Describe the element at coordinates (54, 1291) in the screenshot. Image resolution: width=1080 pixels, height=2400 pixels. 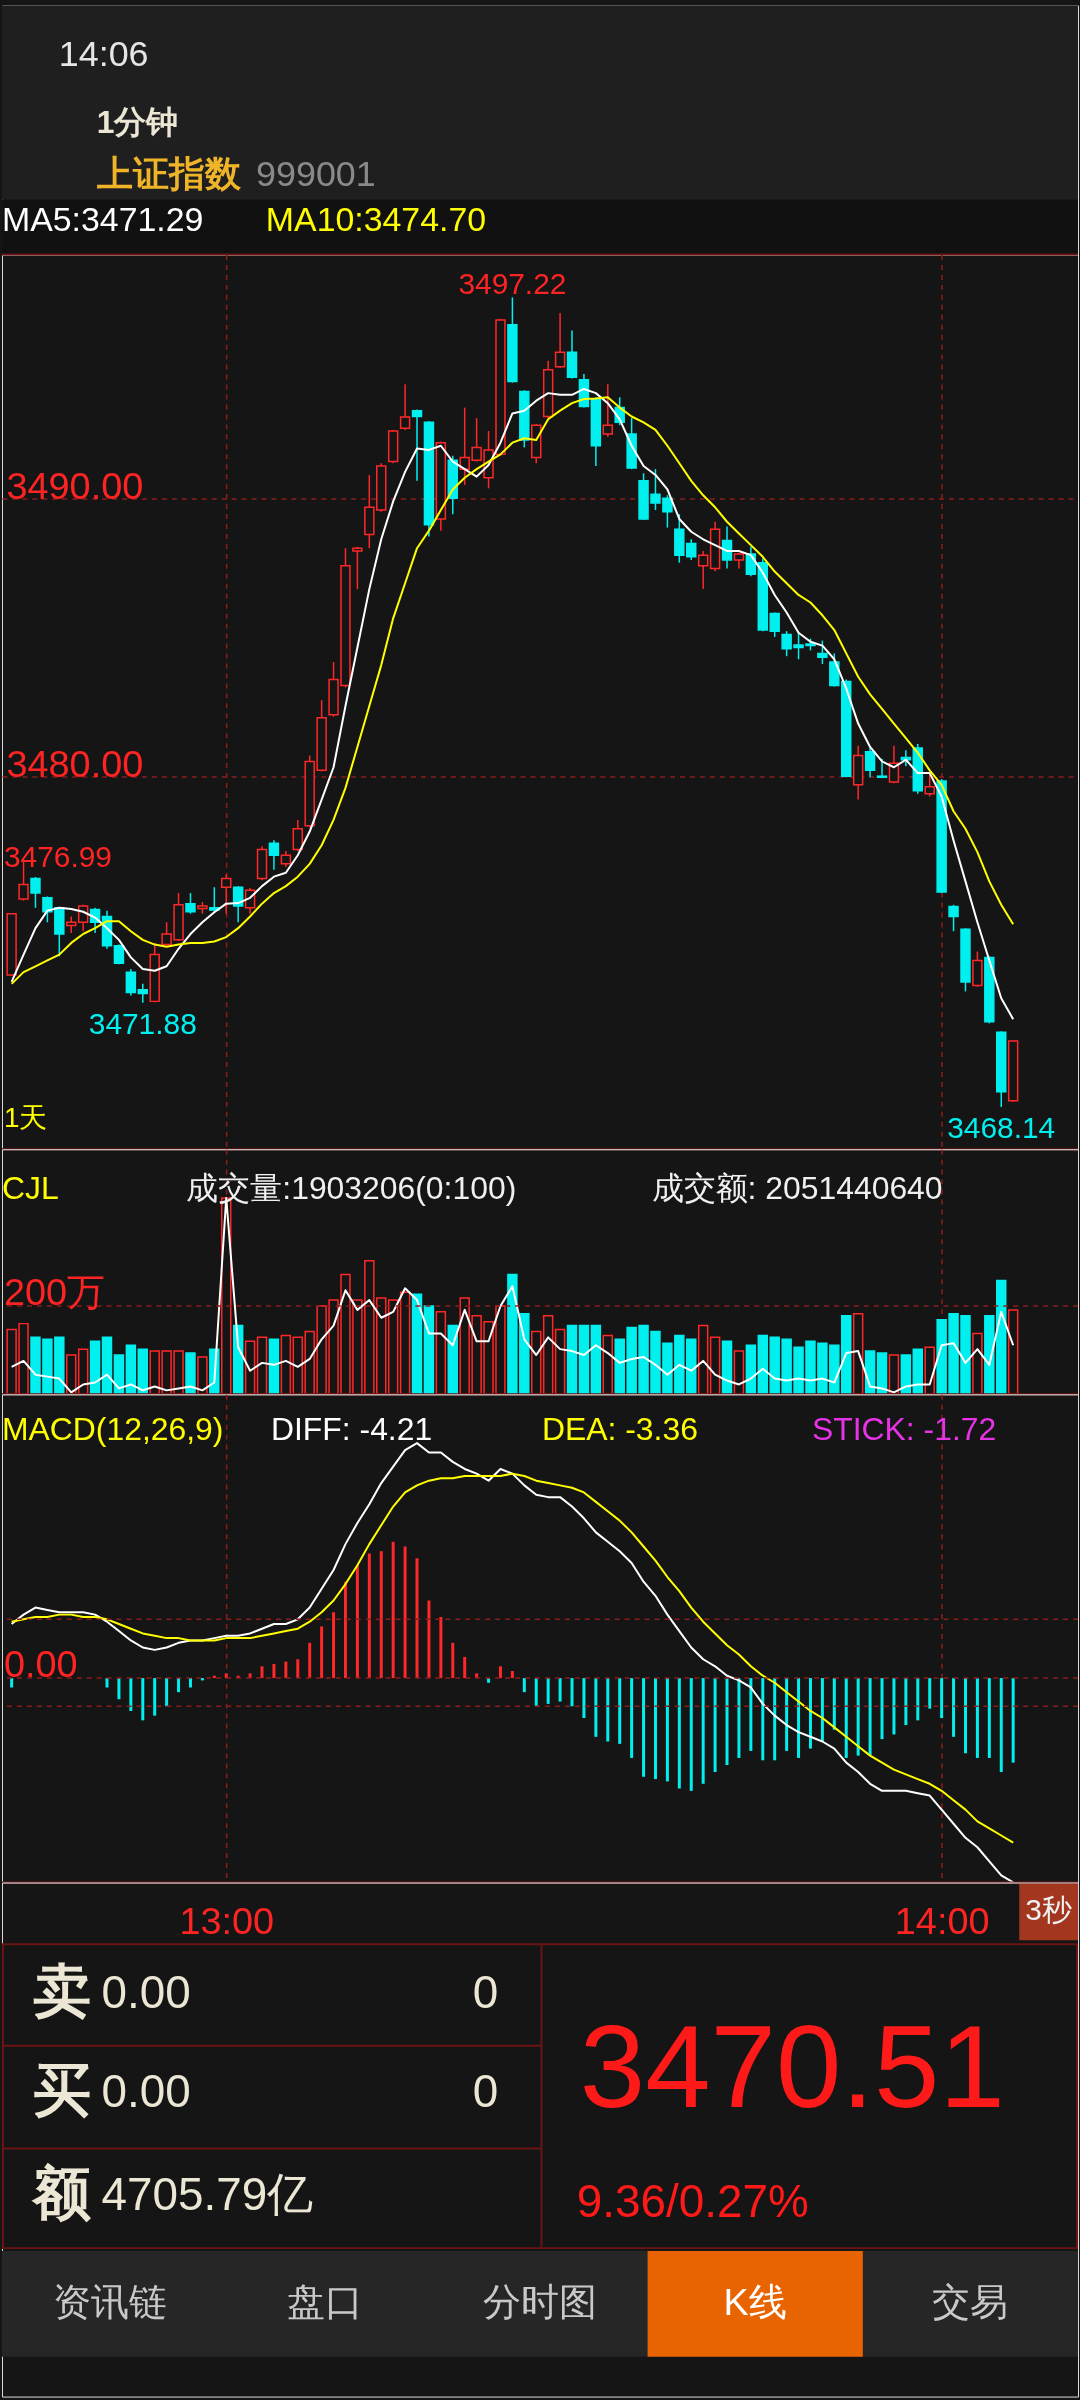
I see `ref-line-label: 200万` at that location.